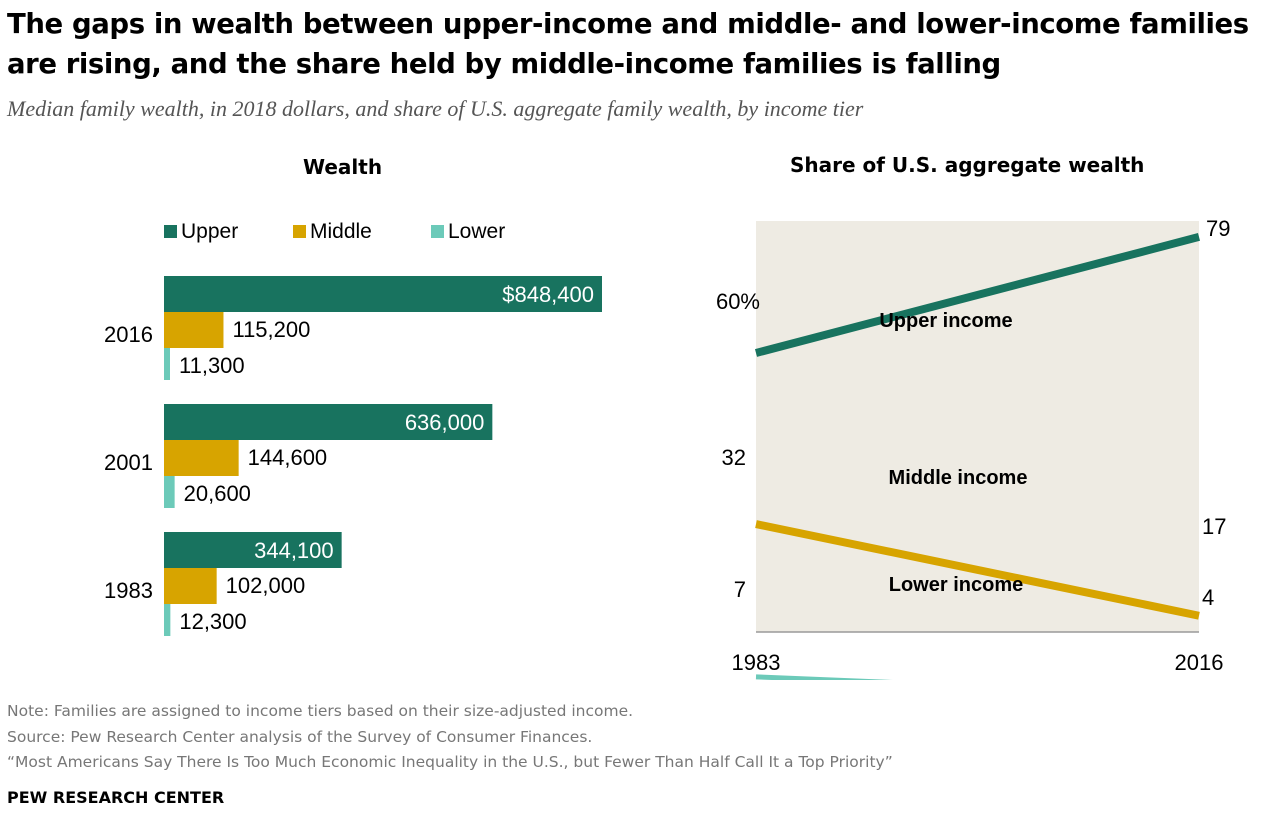 The image size is (1274, 826). What do you see at coordinates (958, 478) in the screenshot?
I see `series-label-middle: Middle income` at bounding box center [958, 478].